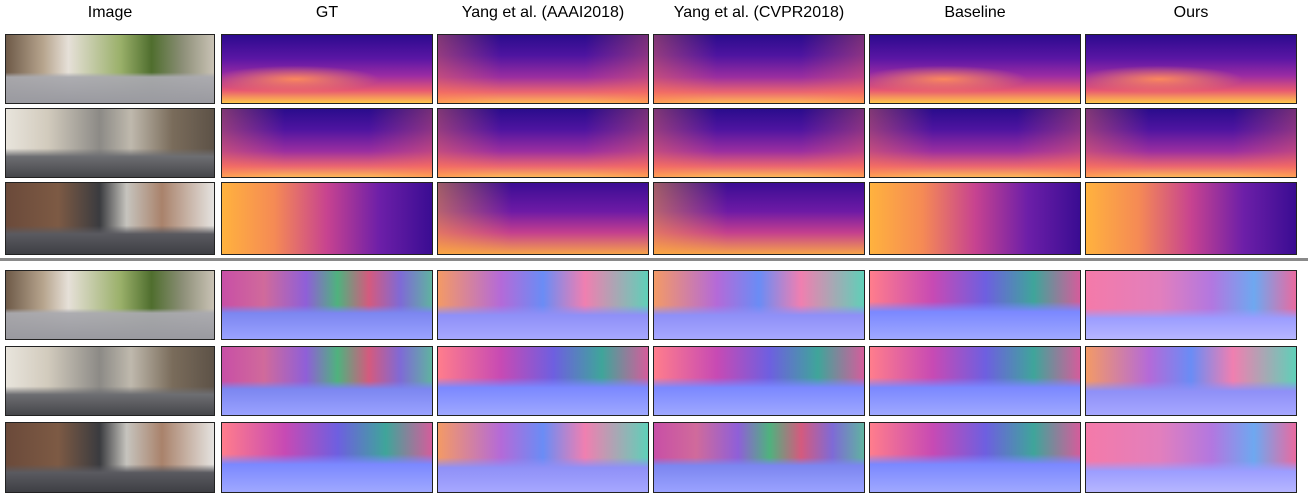 This screenshot has width=1308, height=498. I want to click on header-yang-aaai2018: Yang et al. (AAAI2018), so click(543, 12).